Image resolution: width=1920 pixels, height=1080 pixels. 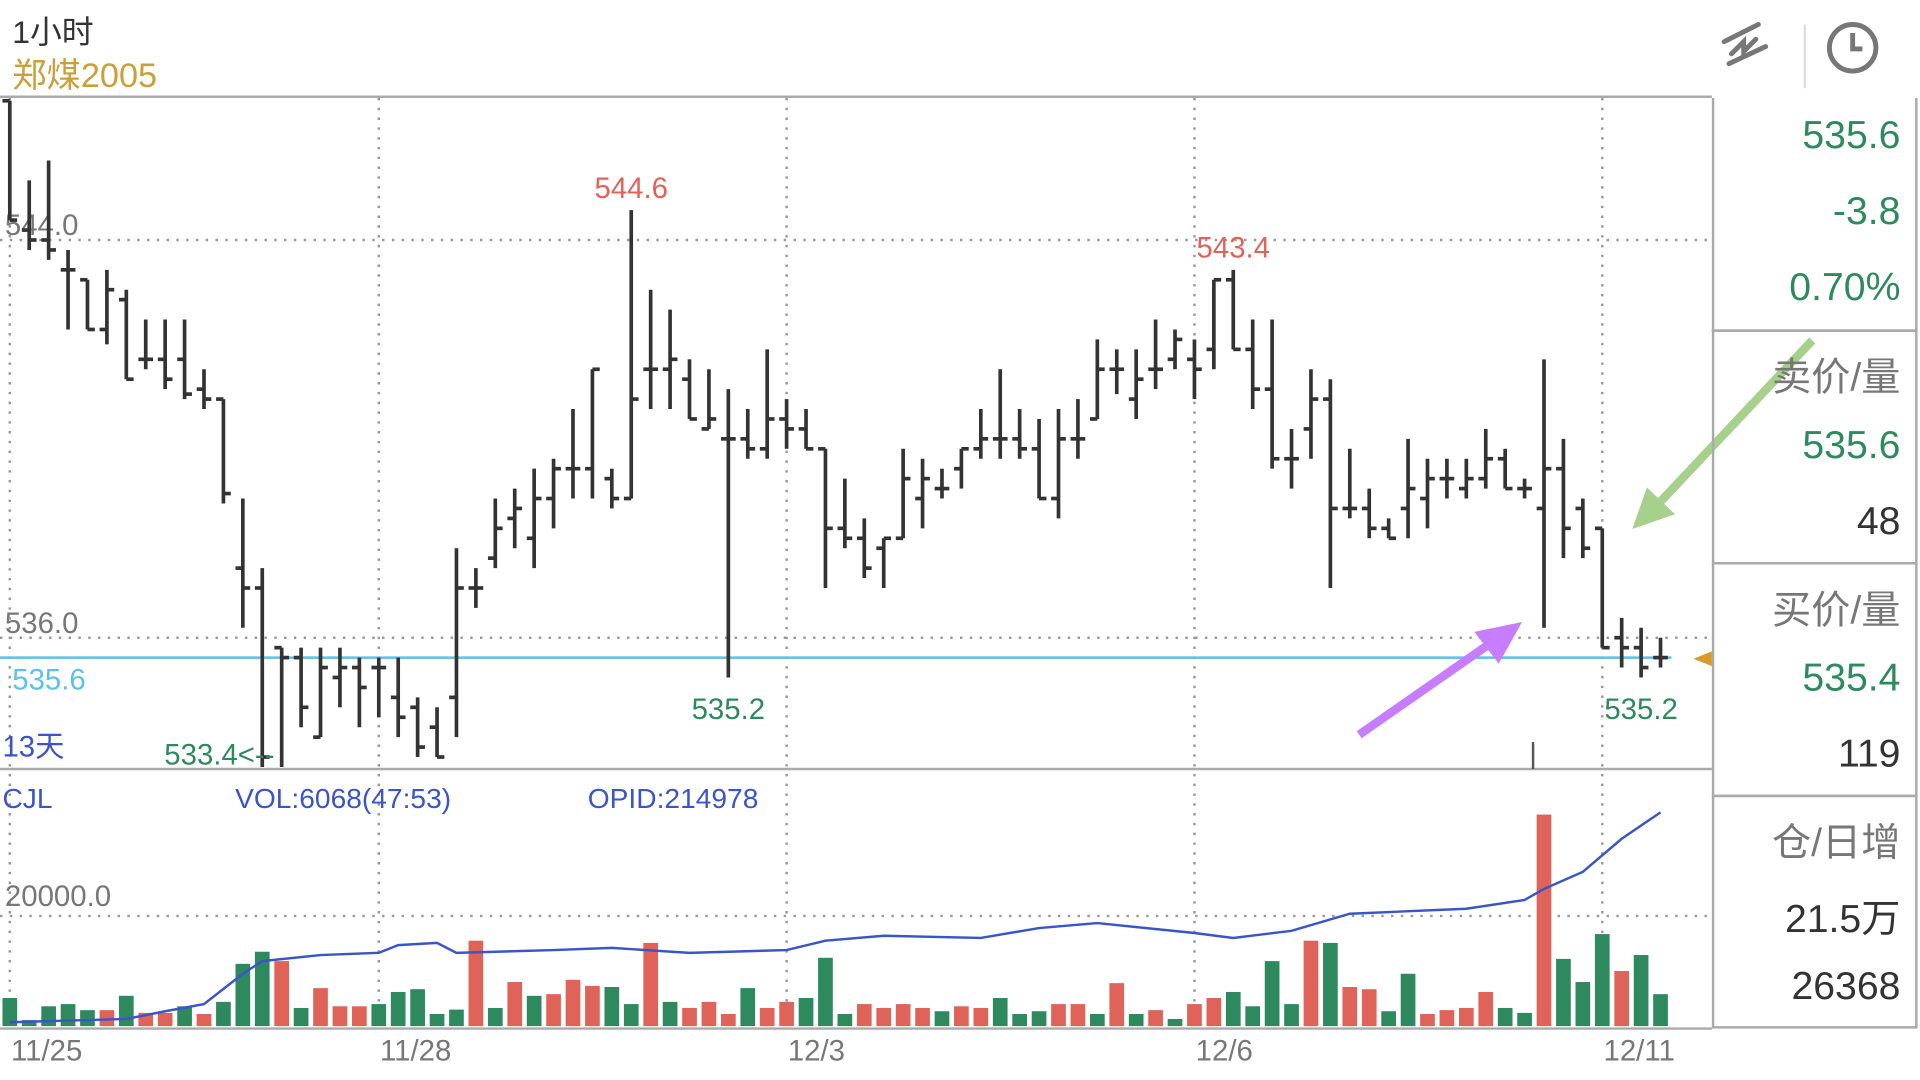 What do you see at coordinates (1866, 210) in the screenshot?
I see `price-change: -3.8` at bounding box center [1866, 210].